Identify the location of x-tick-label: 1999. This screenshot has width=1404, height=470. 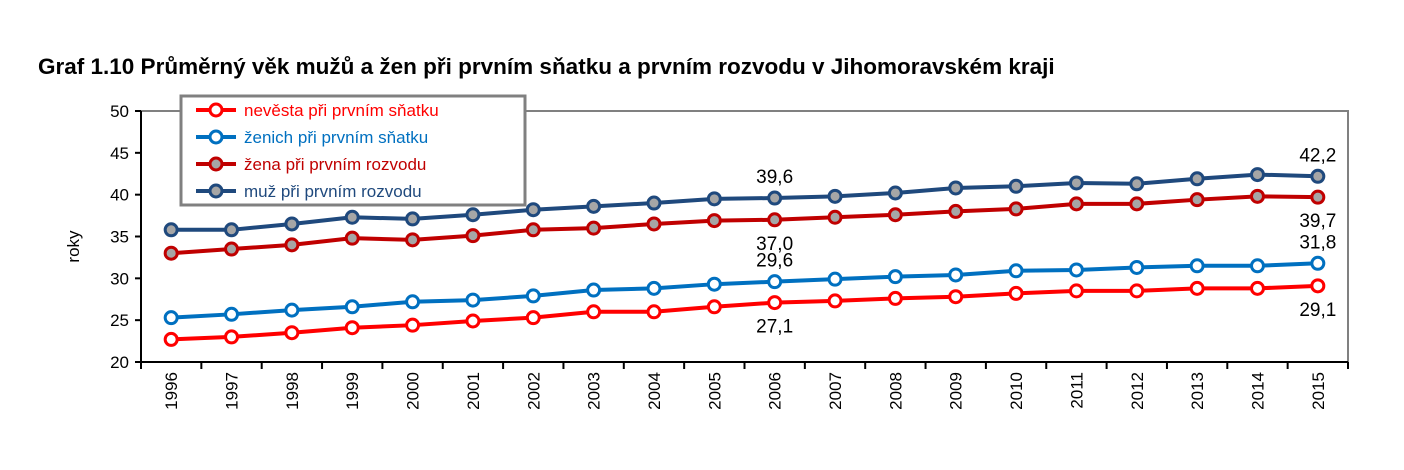
(352, 391).